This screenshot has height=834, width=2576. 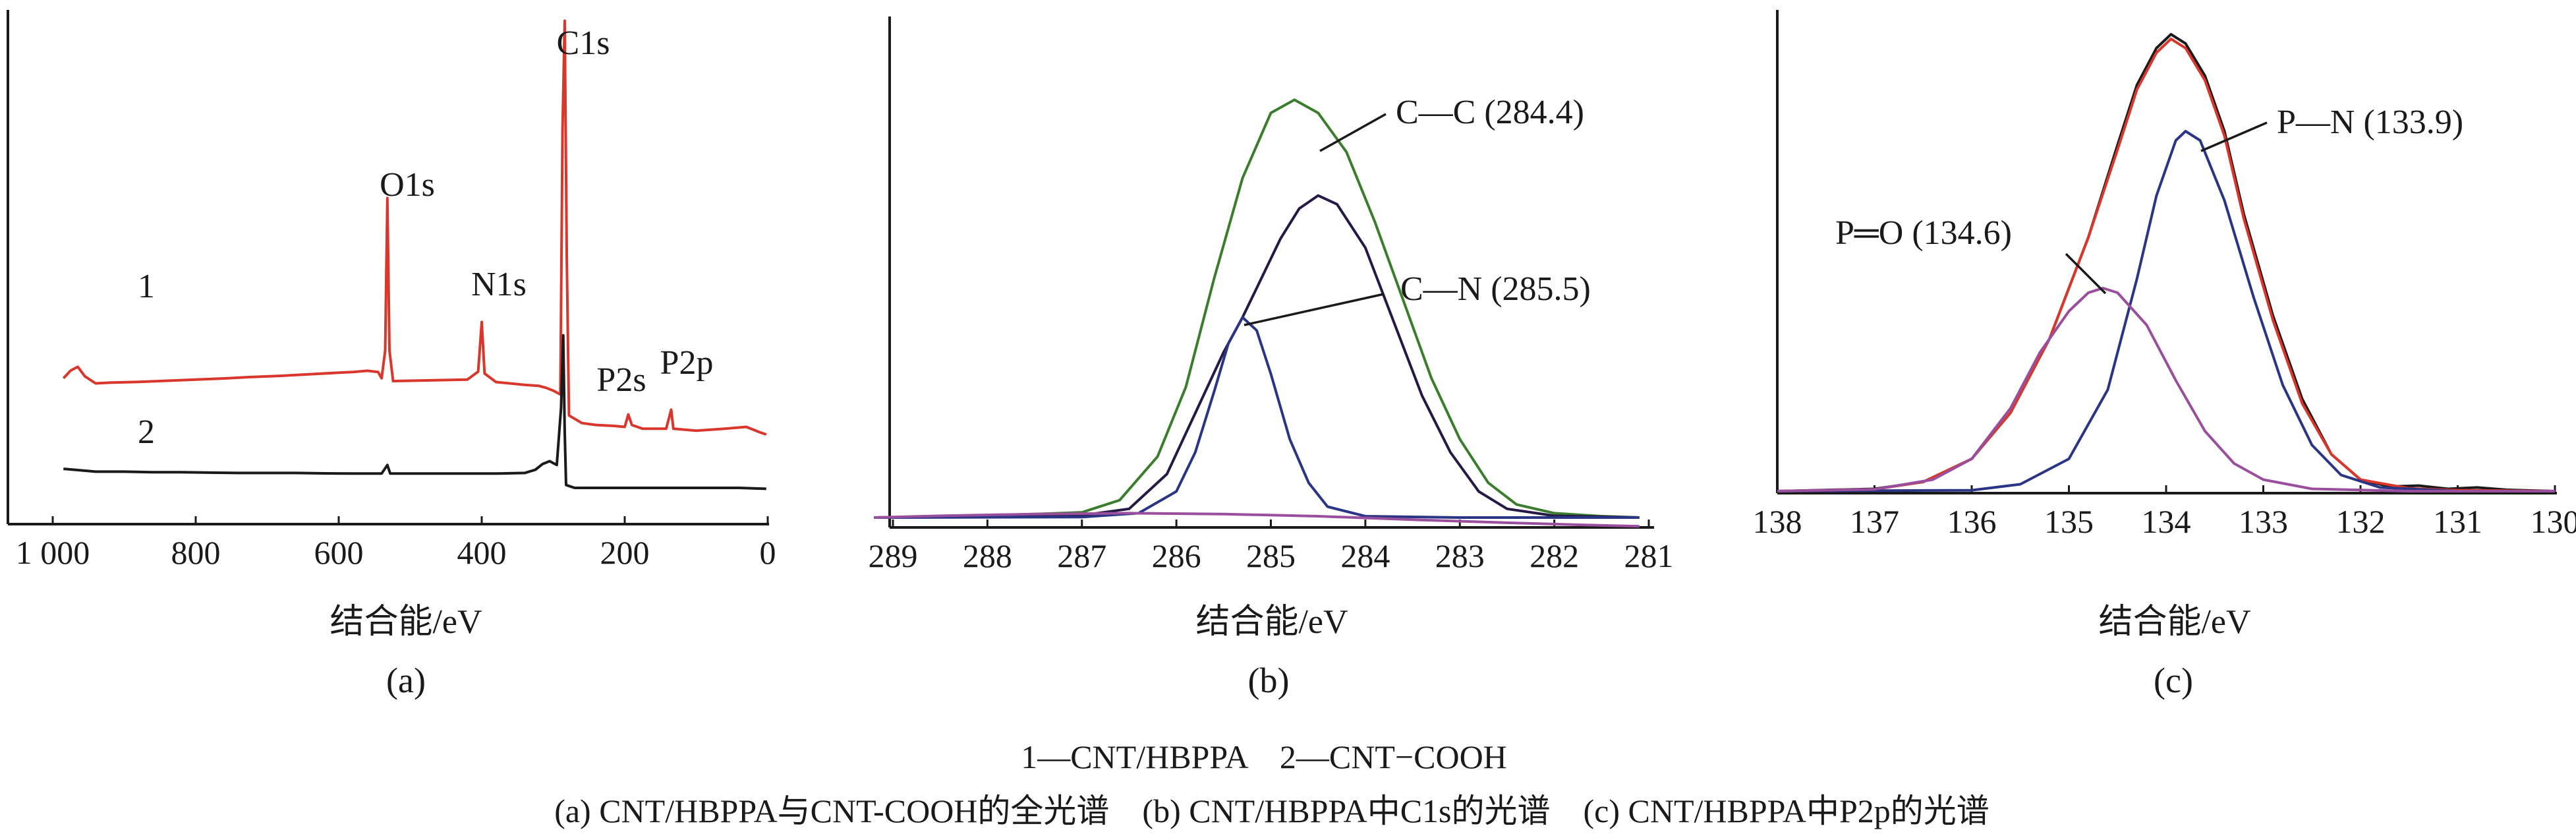 What do you see at coordinates (1314, 309) in the screenshot?
I see `leader-line-cn` at bounding box center [1314, 309].